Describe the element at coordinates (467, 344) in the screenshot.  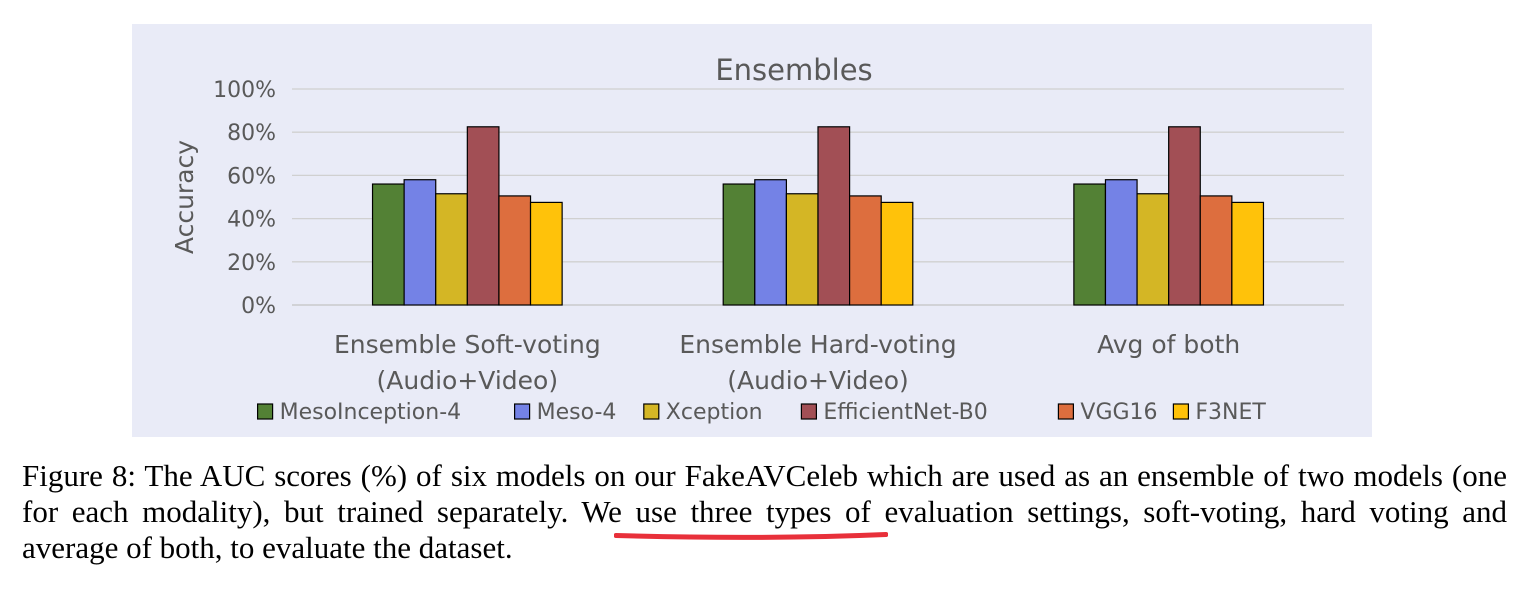
I see `category-label: Ensemble Soft-voting` at that location.